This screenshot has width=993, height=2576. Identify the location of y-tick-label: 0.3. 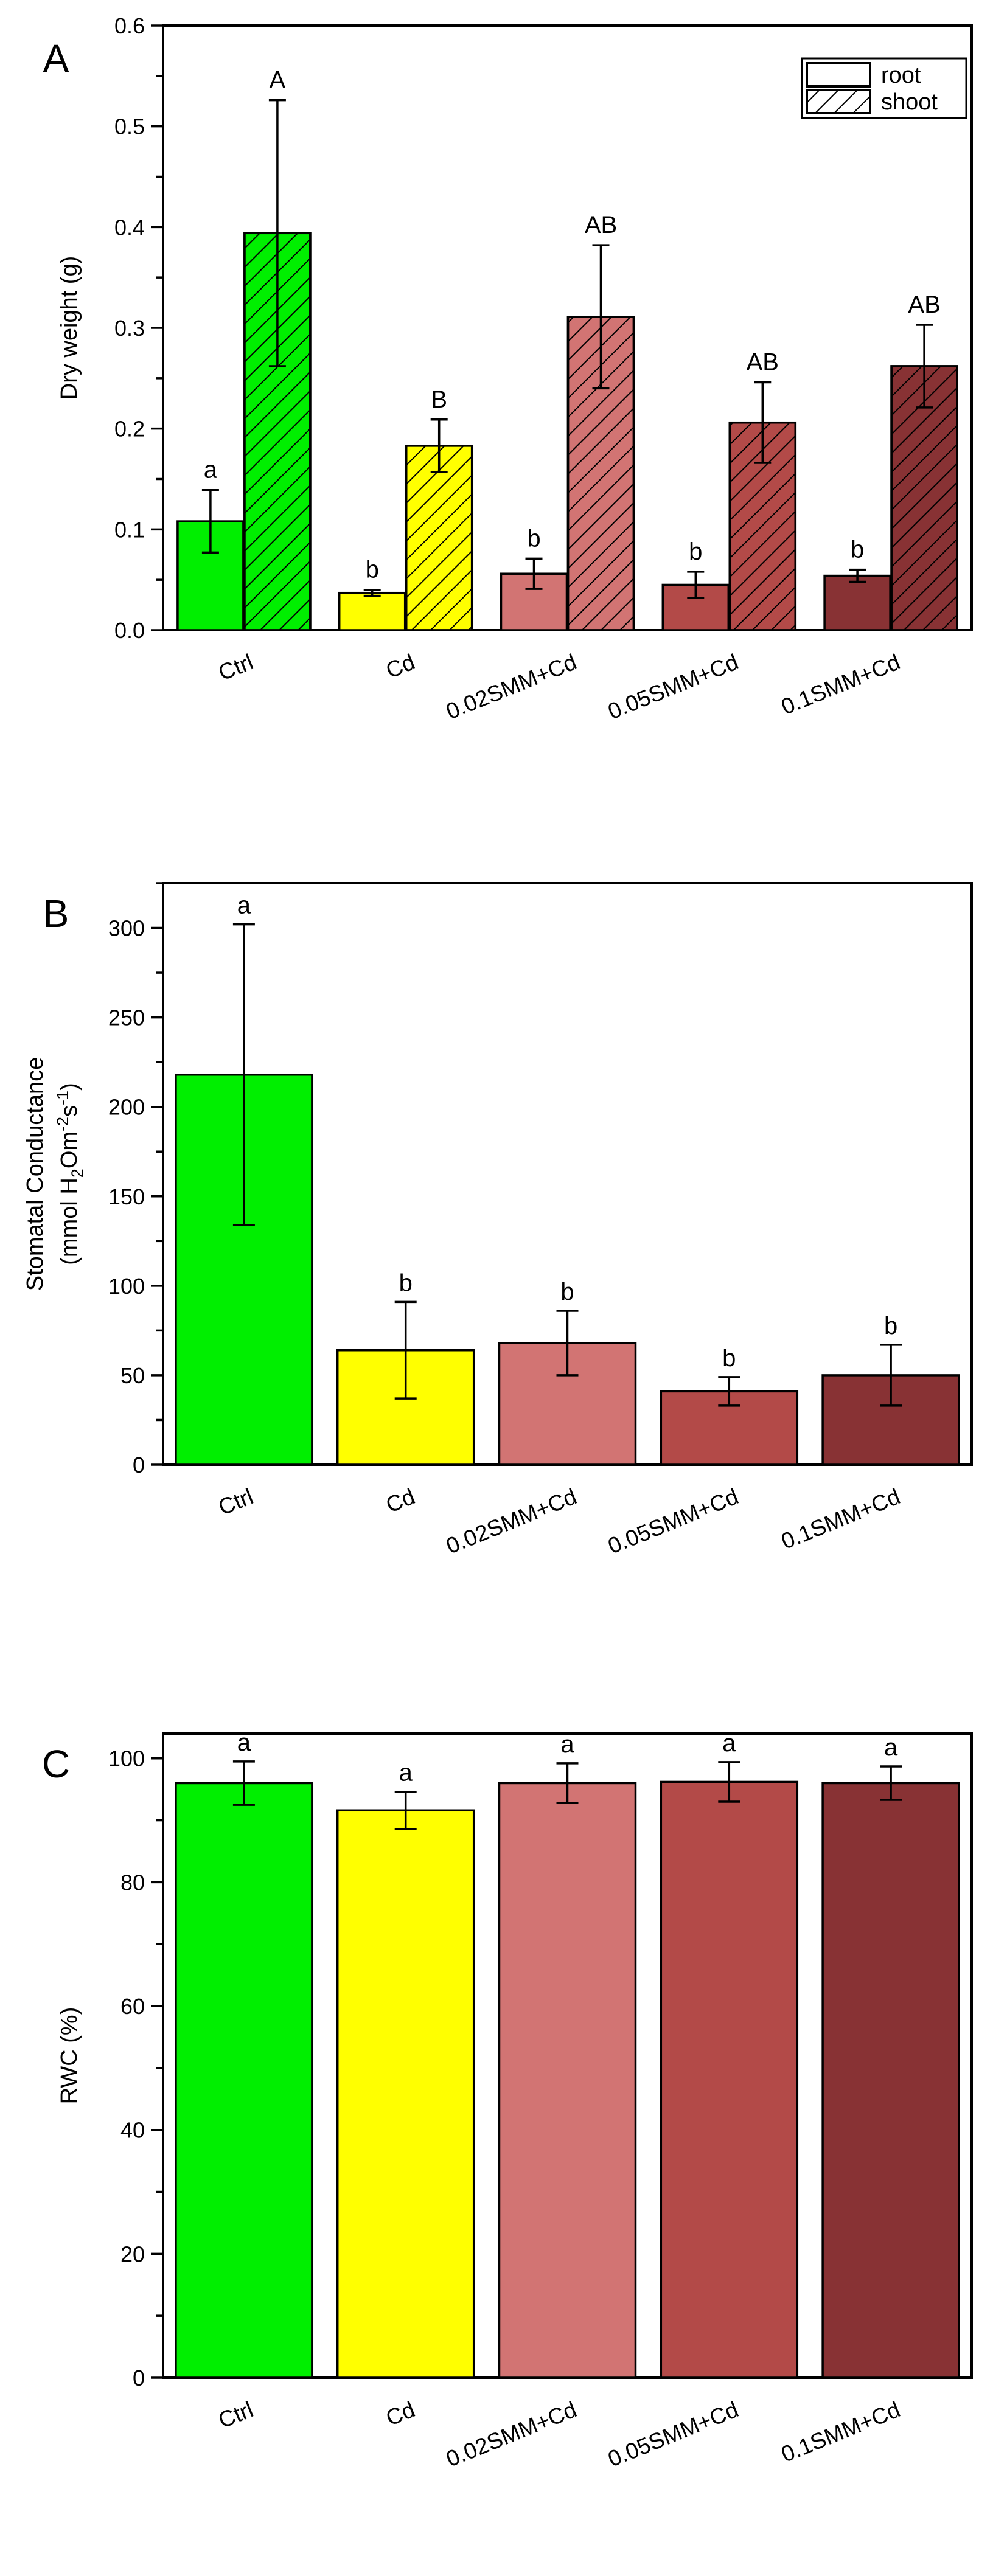
(129, 328).